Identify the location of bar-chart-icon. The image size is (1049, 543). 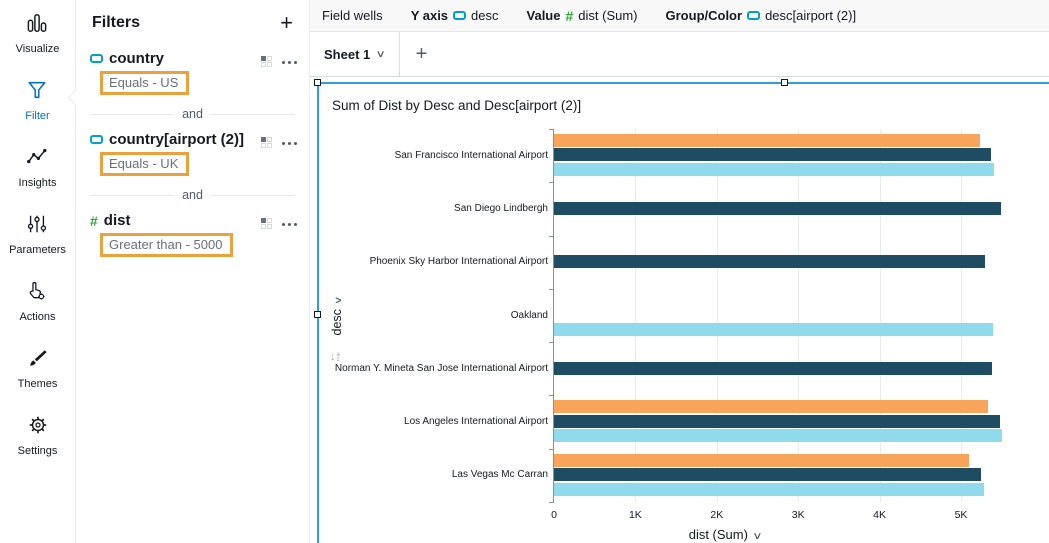
(37, 25).